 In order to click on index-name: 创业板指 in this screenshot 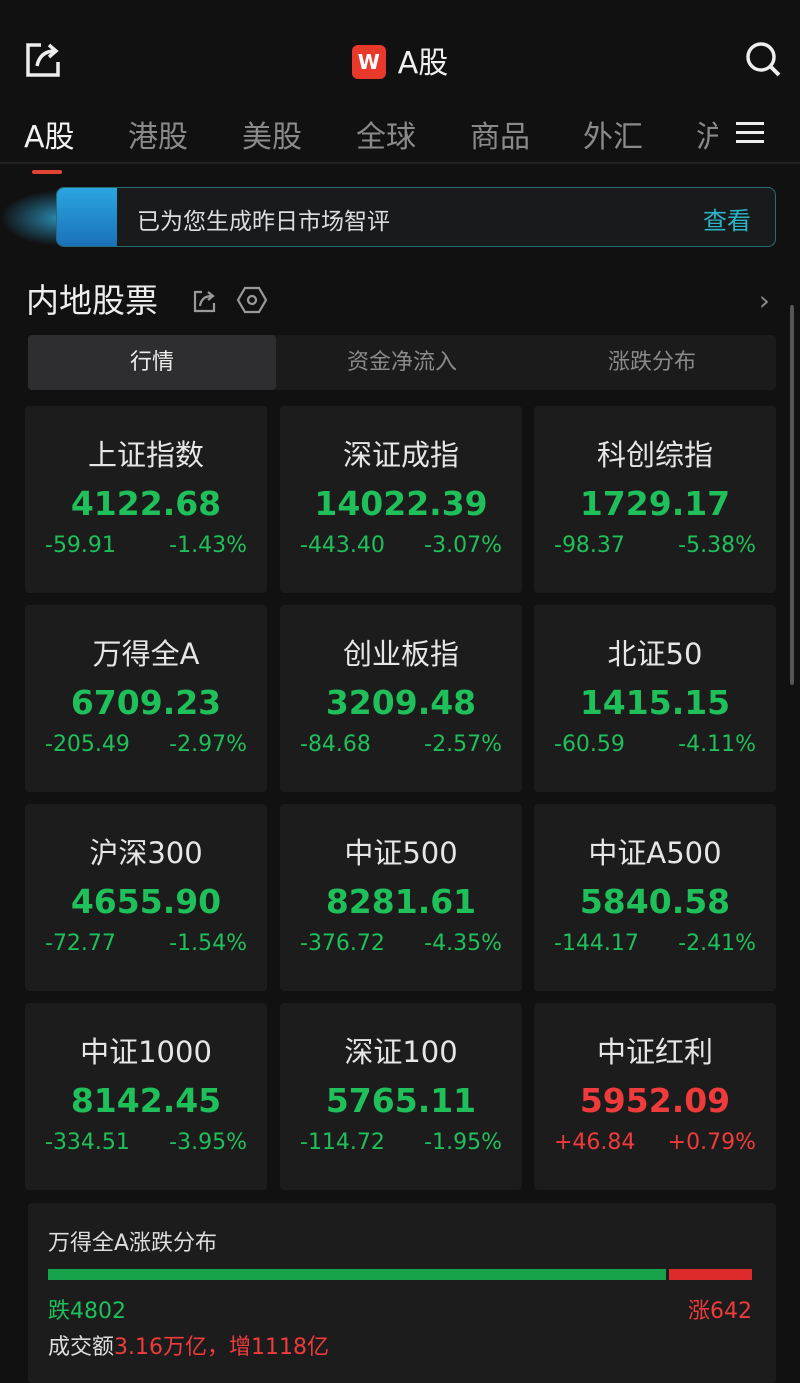, I will do `click(400, 654)`.